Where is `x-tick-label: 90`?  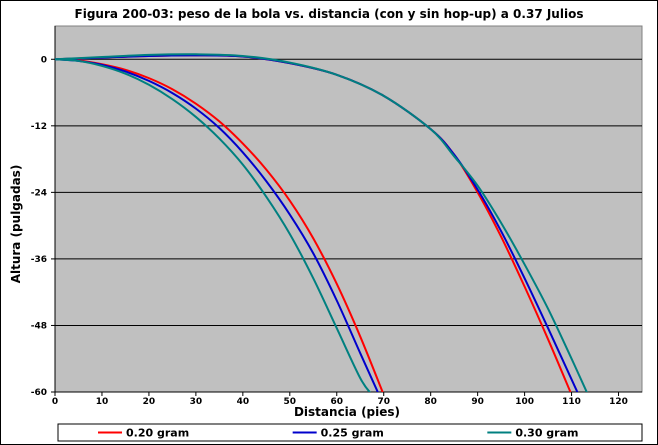
x-tick-label: 90 is located at coordinates (477, 402).